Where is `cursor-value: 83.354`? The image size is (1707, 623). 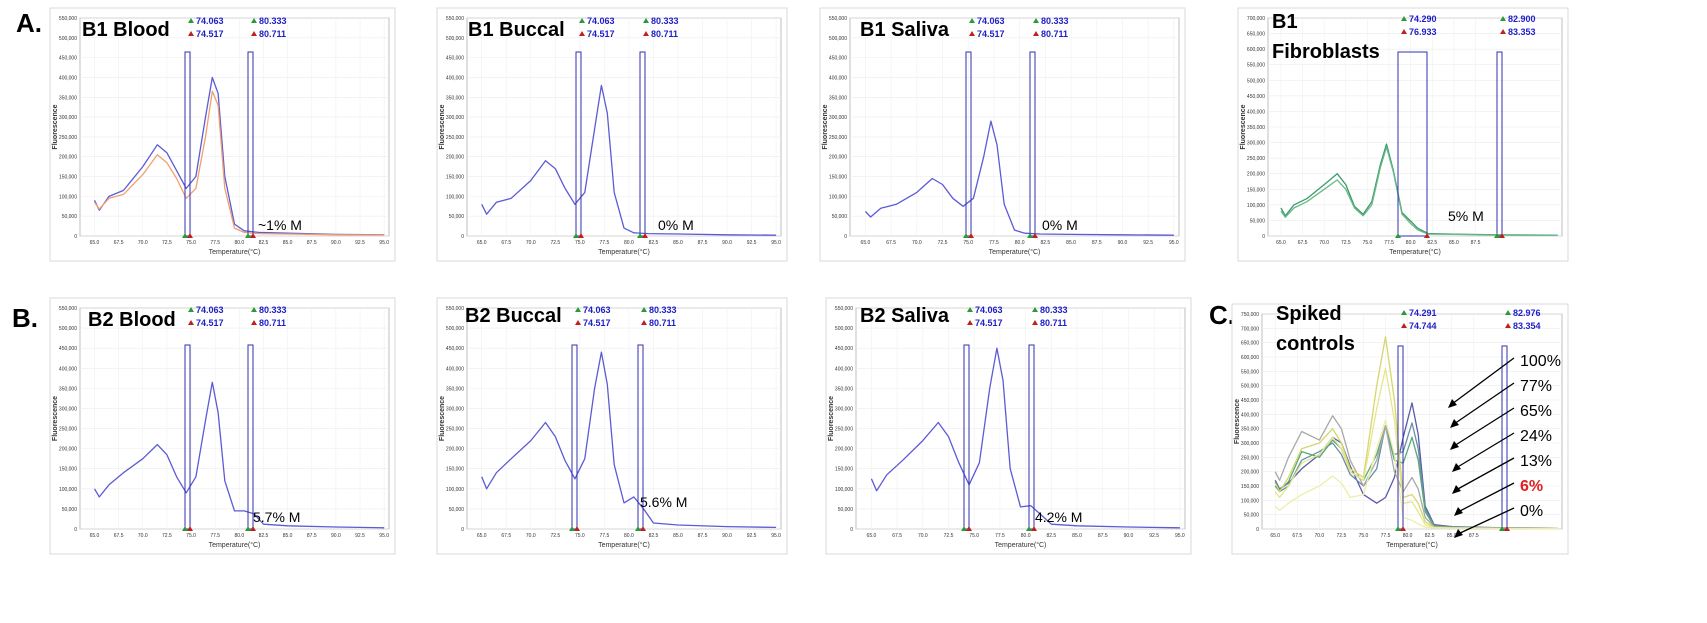 cursor-value: 83.354 is located at coordinates (1527, 326).